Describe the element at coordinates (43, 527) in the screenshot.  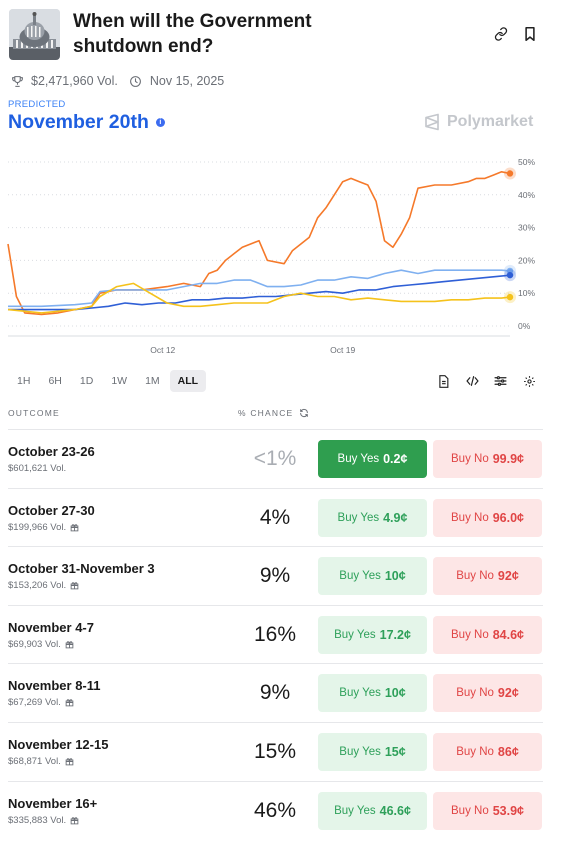
I see `outcome-volume: $199,966 Vol.` at that location.